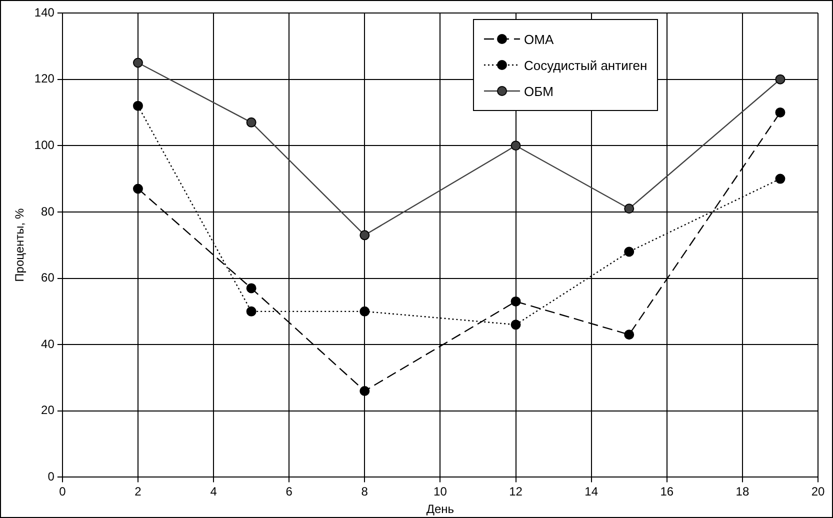  What do you see at coordinates (44, 12) in the screenshot?
I see `y-tick-label: 140` at bounding box center [44, 12].